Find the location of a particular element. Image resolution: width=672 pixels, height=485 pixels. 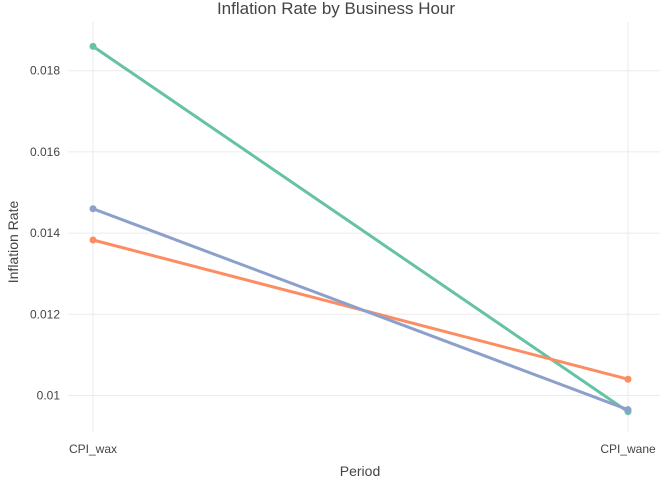

chart-title: Inflation Rate by Business Hour is located at coordinates (336, 9).